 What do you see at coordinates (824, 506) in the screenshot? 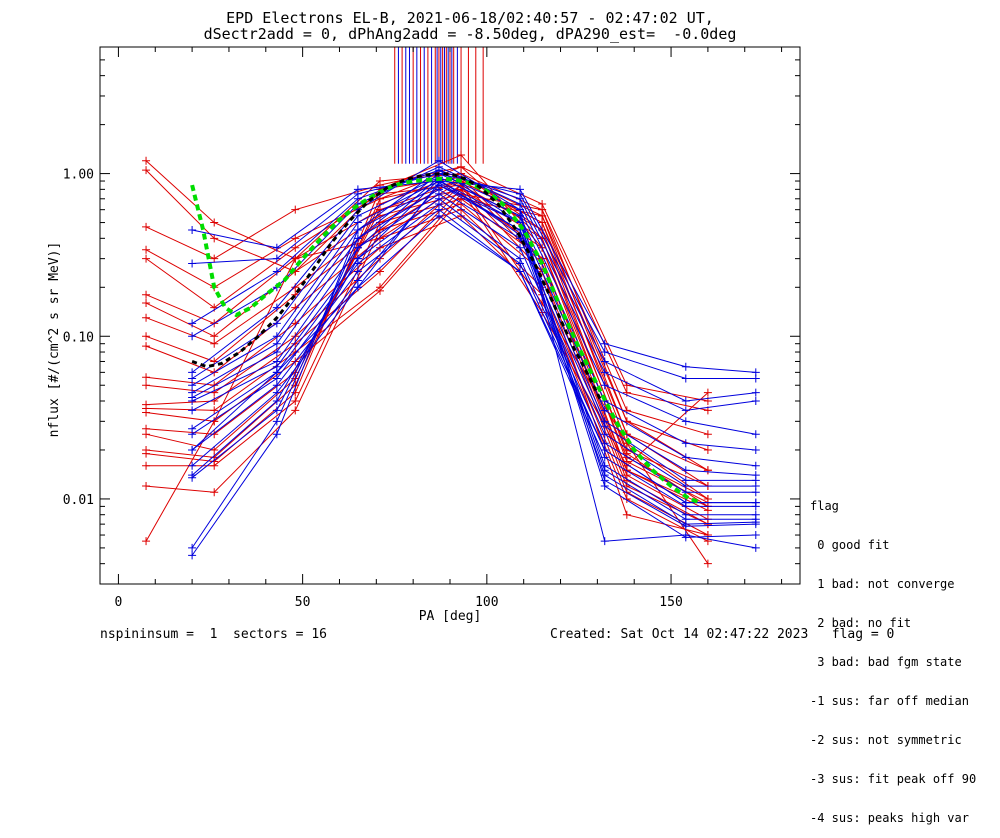
I see `flag-legend-title: flag` at bounding box center [824, 506].